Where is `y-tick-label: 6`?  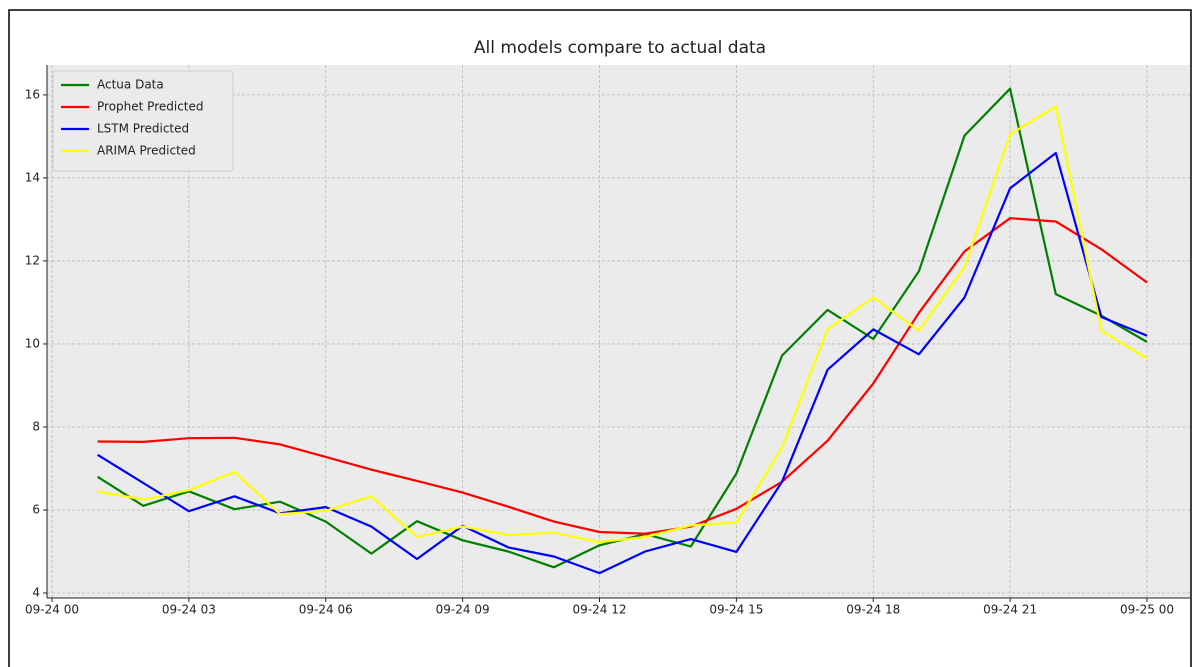
y-tick-label: 6 is located at coordinates (36, 509).